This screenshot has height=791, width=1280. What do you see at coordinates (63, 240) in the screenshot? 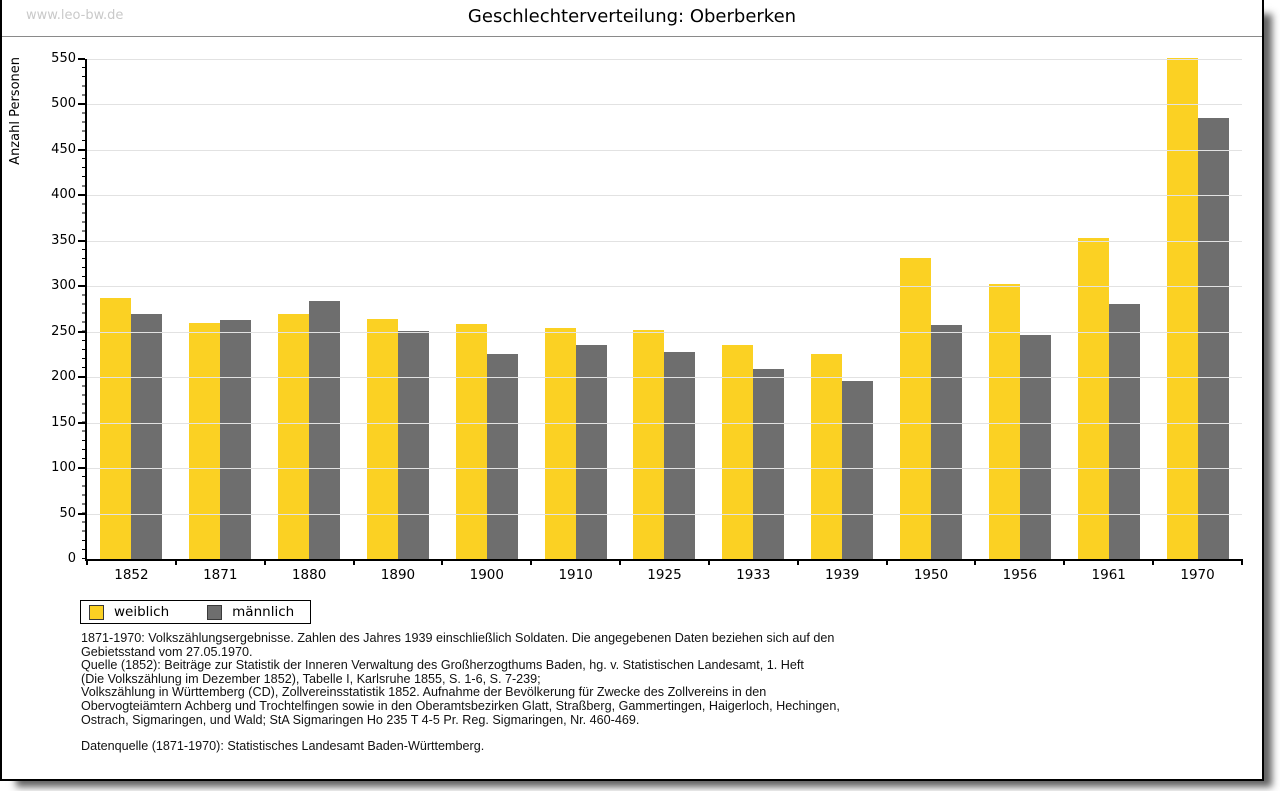
I see `y-axis-tick-label: 350` at bounding box center [63, 240].